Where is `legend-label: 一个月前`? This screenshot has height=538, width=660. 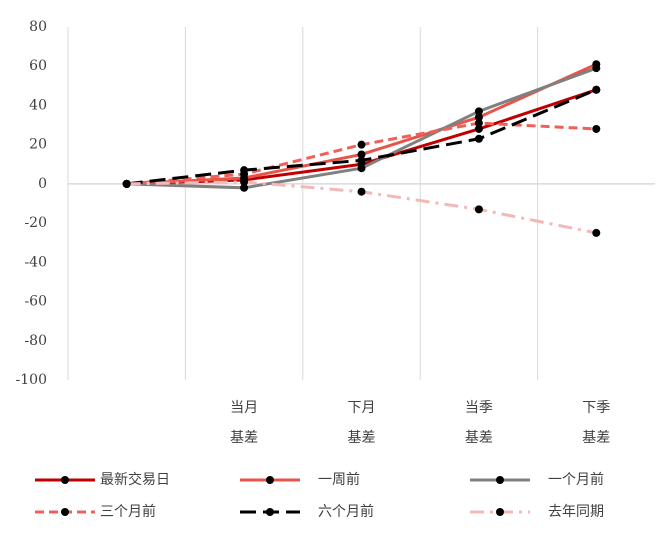 legend-label: 一个月前 is located at coordinates (576, 479).